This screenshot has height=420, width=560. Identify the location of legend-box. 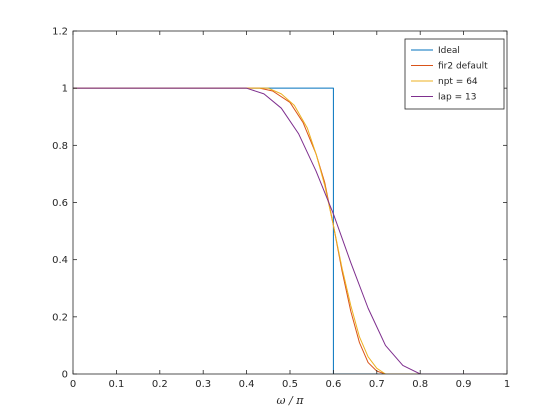
(454, 74).